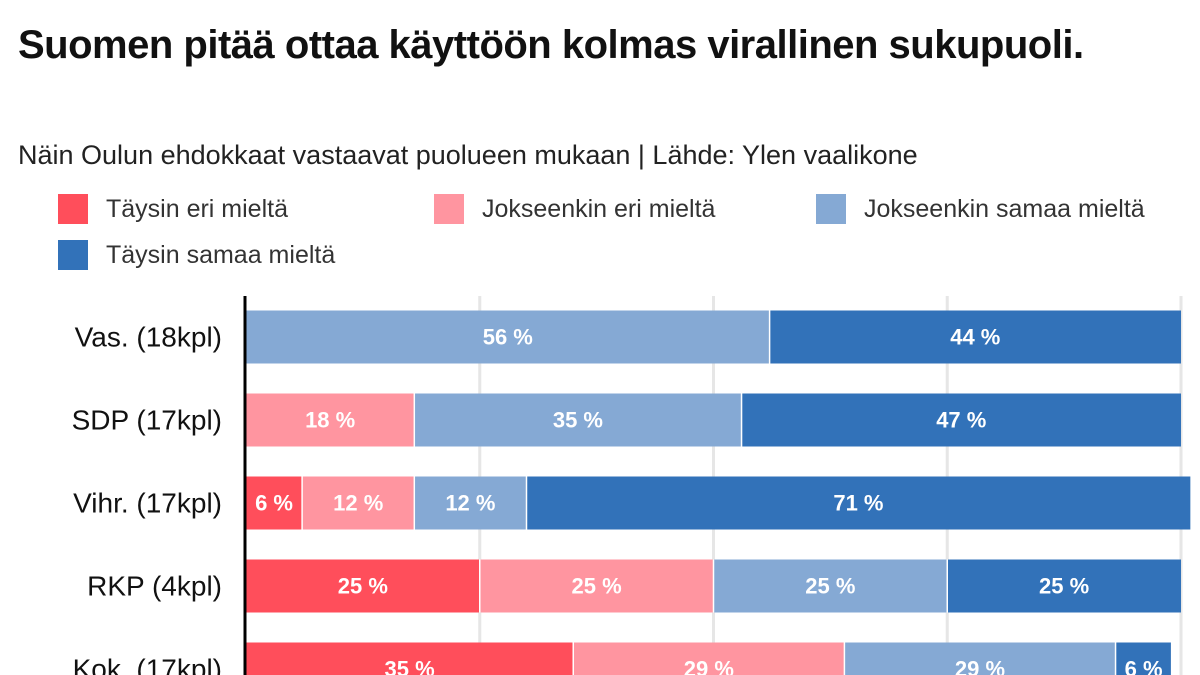 This screenshot has width=1200, height=675. What do you see at coordinates (147, 664) in the screenshot?
I see `category-label: Kok. (17kpl)` at bounding box center [147, 664].